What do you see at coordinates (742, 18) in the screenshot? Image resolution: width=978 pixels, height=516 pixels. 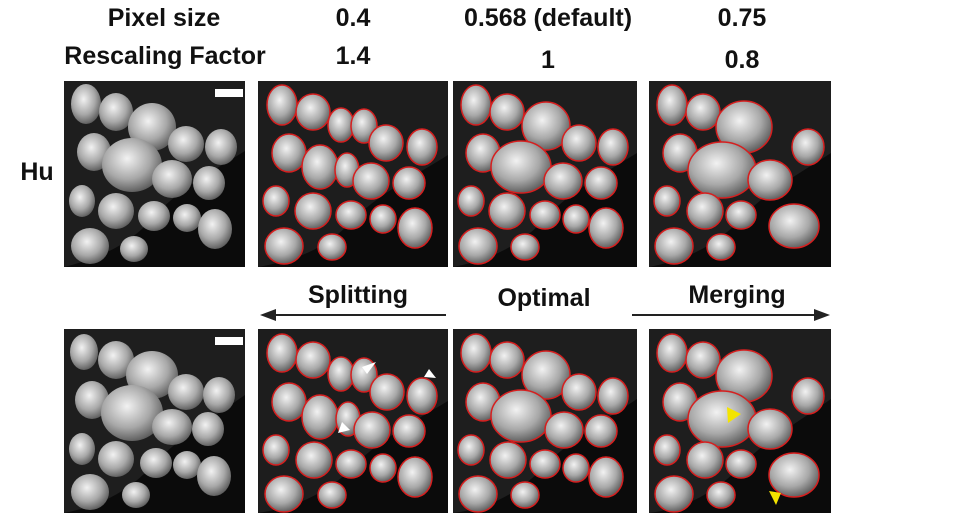 I see `pixel-size-value-3: 0.75` at bounding box center [742, 18].